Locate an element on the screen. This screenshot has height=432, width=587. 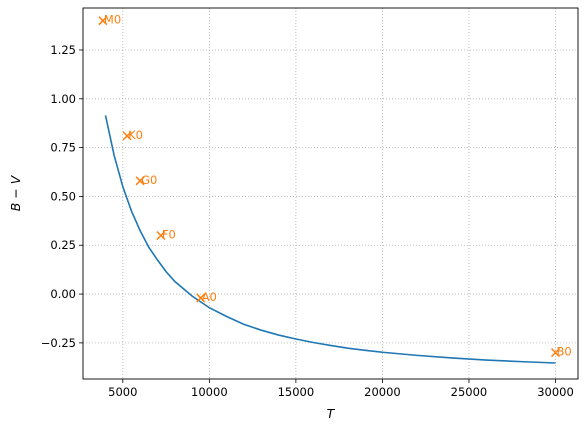
y-tick-label: 0.75 is located at coordinates (63, 148).